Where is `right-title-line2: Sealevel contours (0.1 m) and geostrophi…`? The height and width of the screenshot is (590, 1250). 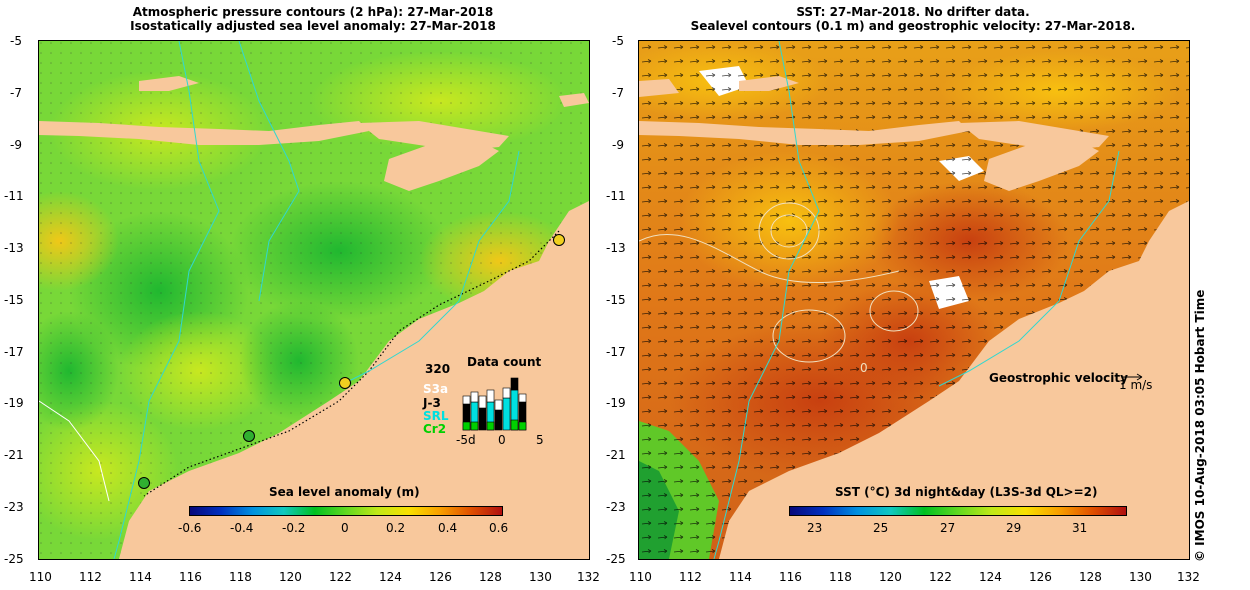
right-title-line2: Sealevel contours (0.1 m) and geostrophi… is located at coordinates (913, 26).